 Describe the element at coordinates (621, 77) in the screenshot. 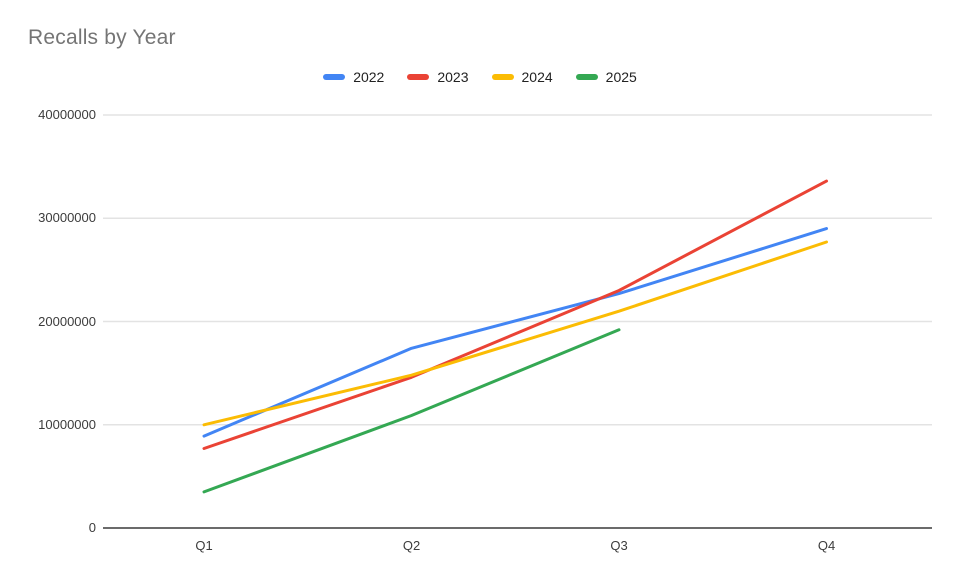

I see `legend-item-label: 2025` at that location.